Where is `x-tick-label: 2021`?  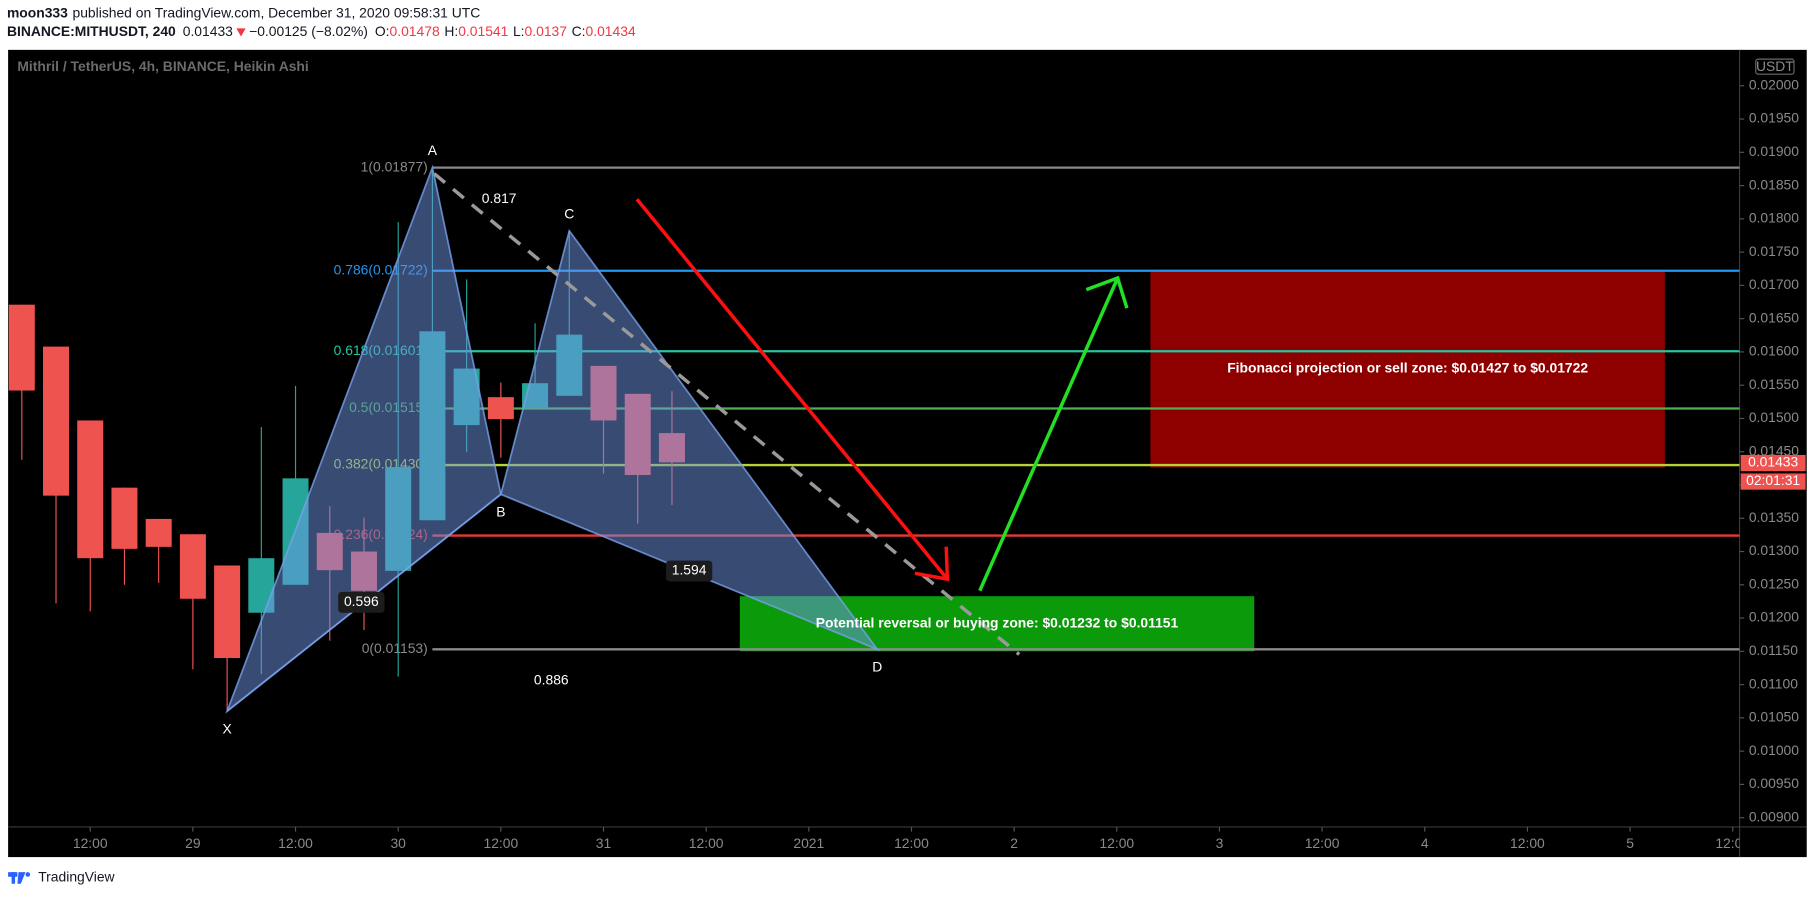
x-tick-label: 2021 is located at coordinates (808, 843).